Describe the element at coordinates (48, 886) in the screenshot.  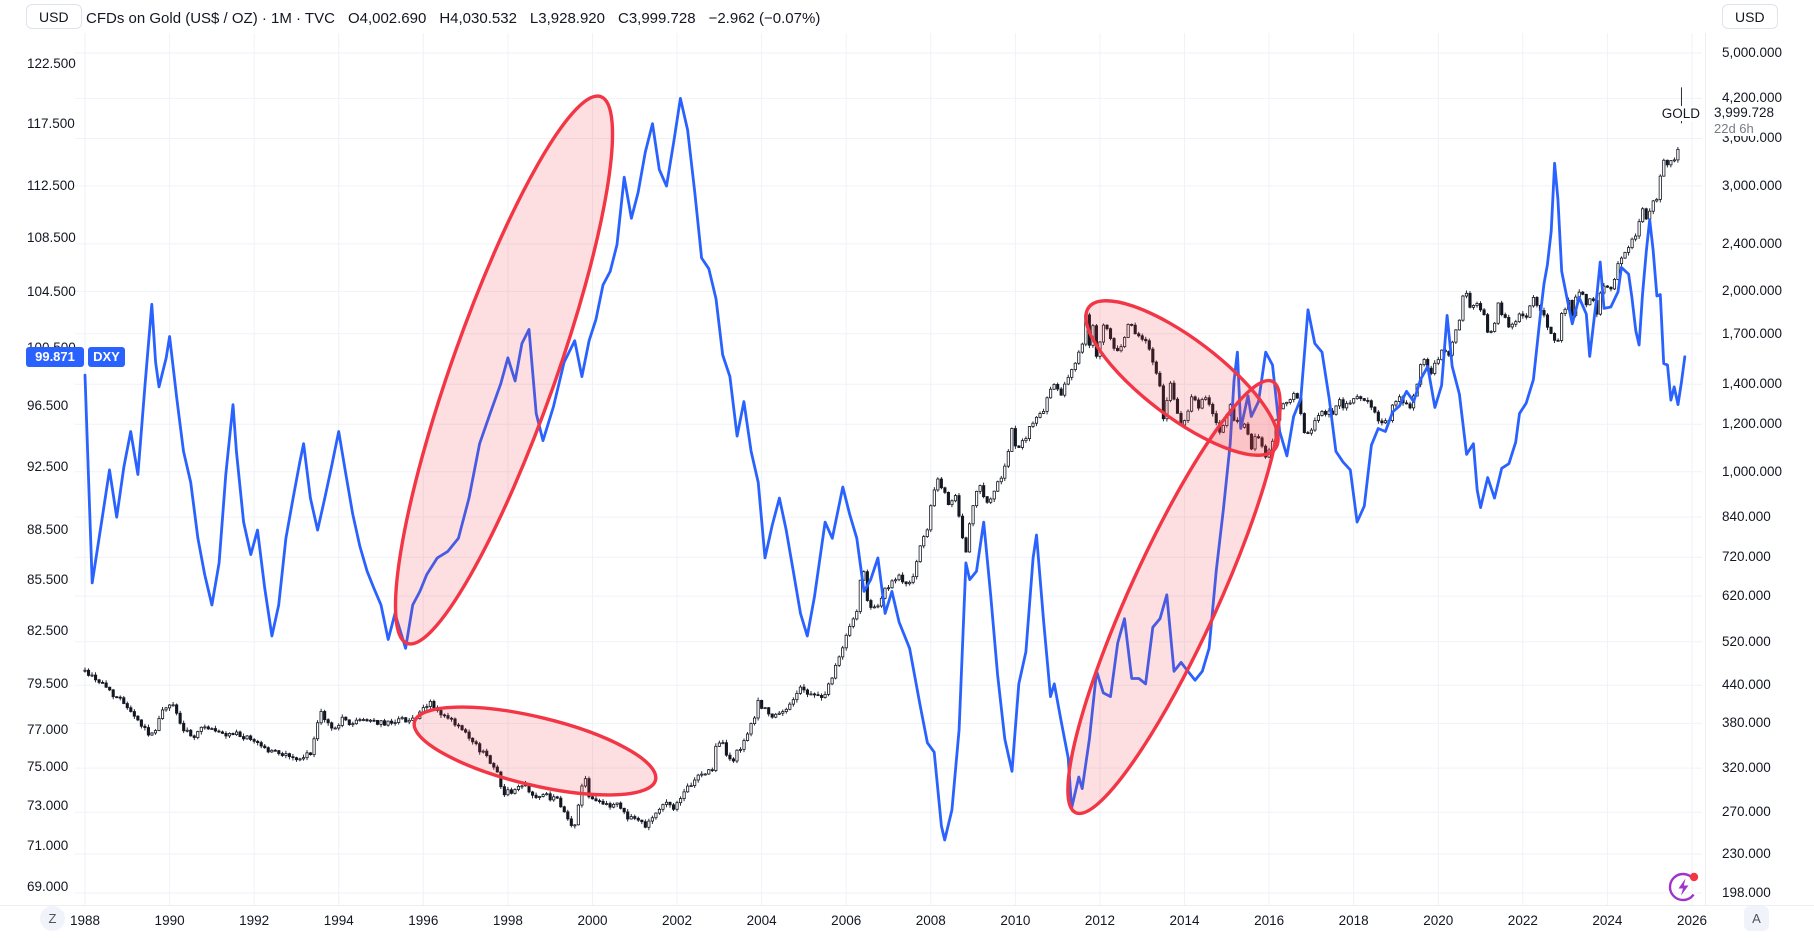
I see `left-axis-tick: 69.000` at that location.